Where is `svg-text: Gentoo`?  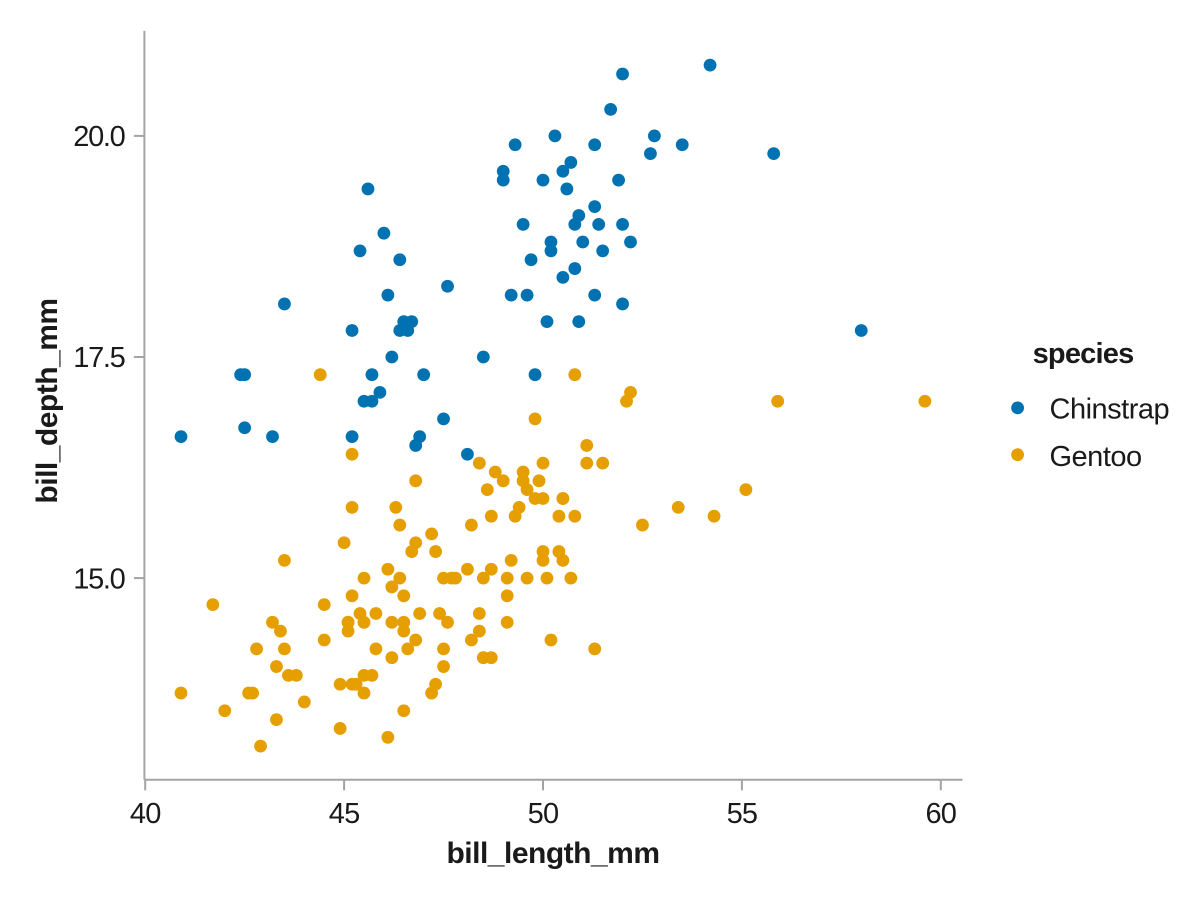 svg-text: Gentoo is located at coordinates (1096, 457).